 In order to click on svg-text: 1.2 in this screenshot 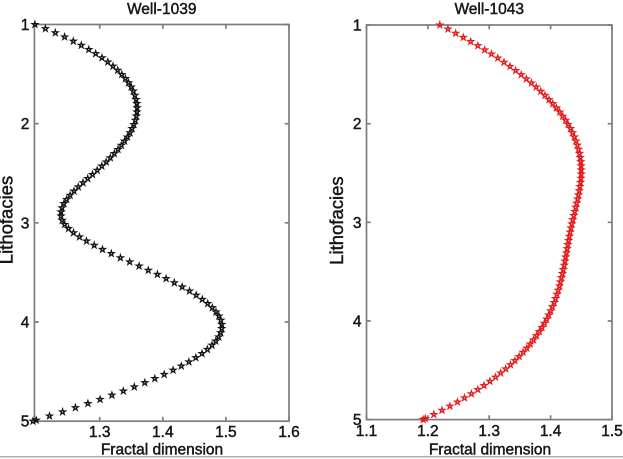, I will do `click(428, 431)`.